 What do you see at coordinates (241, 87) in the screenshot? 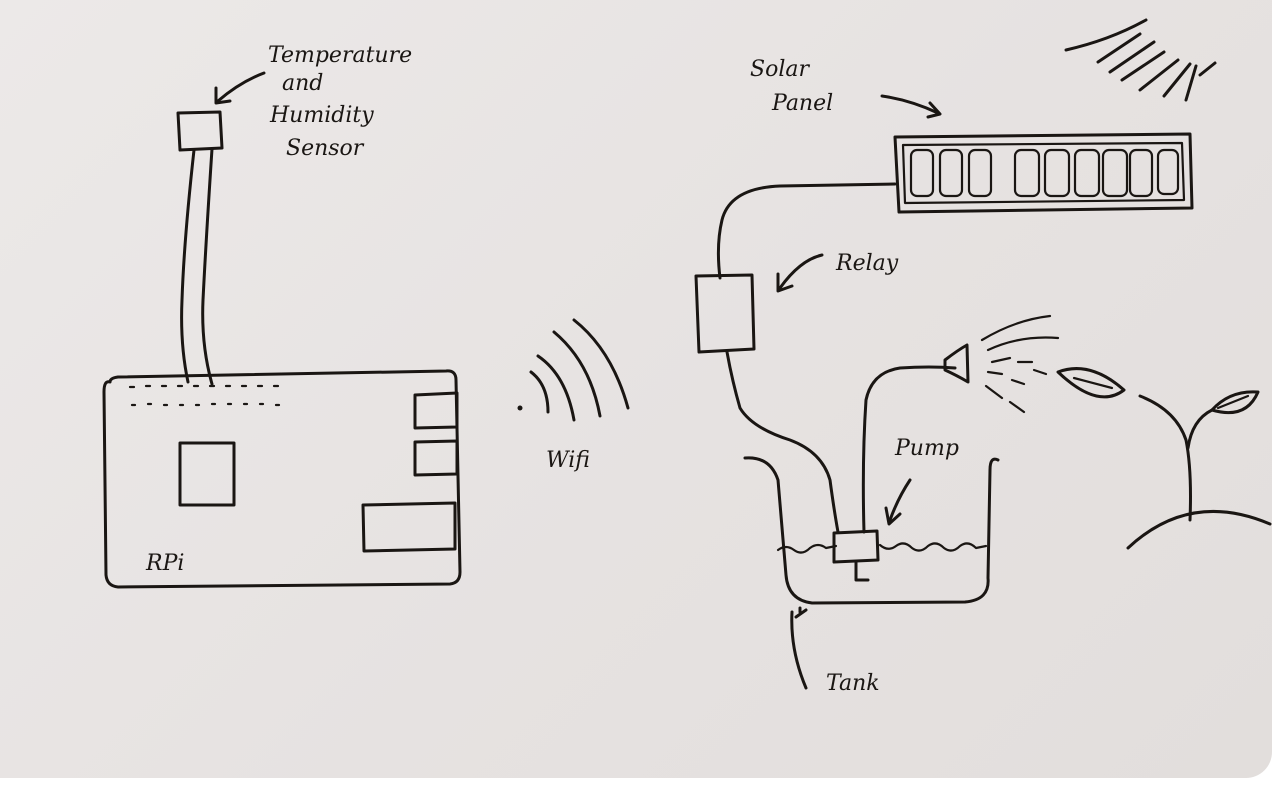
I see `sensor-arrow` at bounding box center [241, 87].